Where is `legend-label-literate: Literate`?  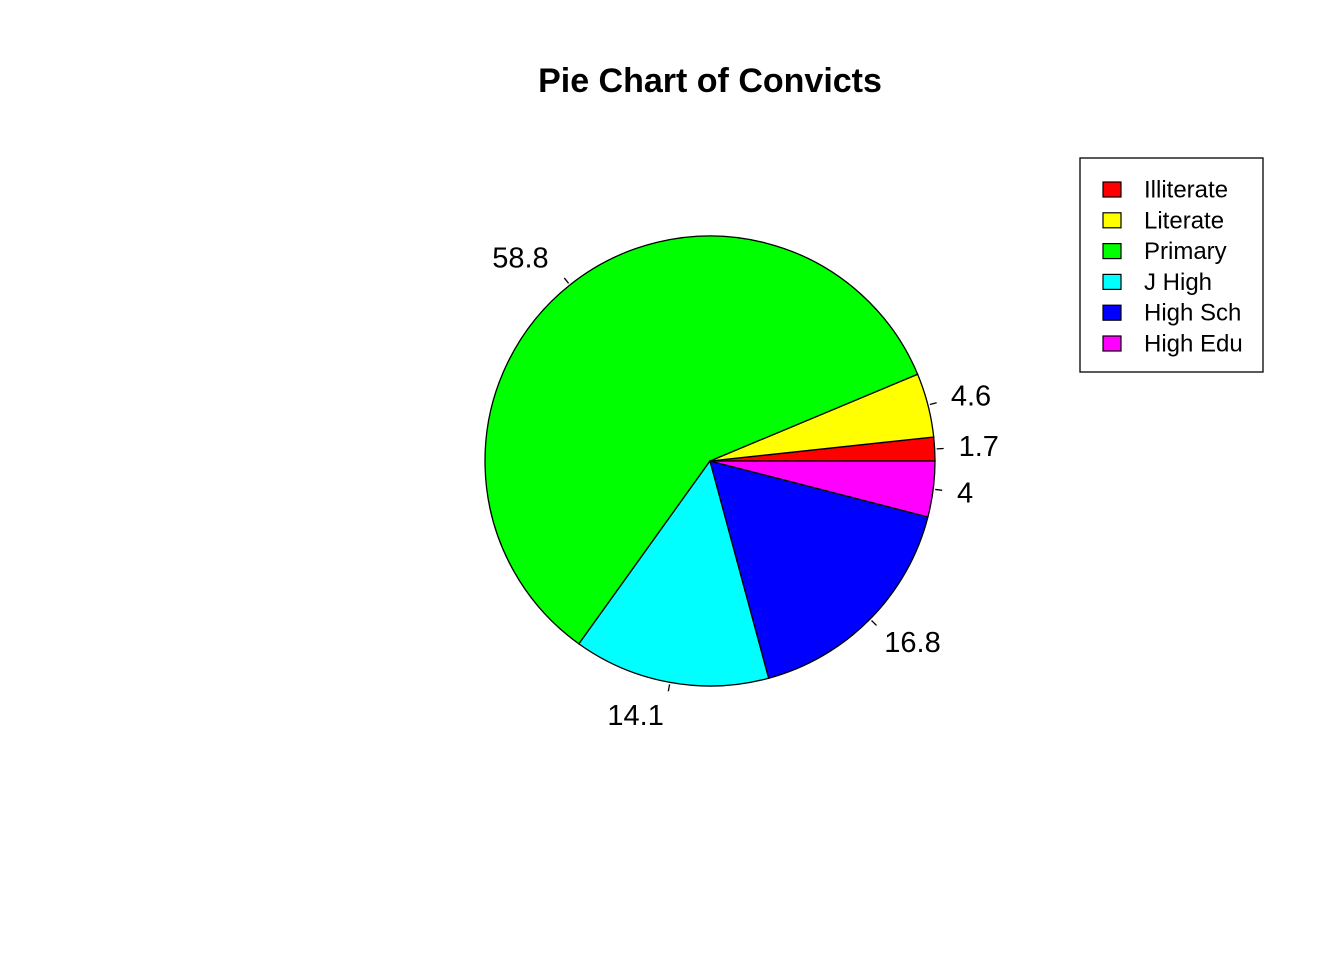 legend-label-literate: Literate is located at coordinates (1184, 220).